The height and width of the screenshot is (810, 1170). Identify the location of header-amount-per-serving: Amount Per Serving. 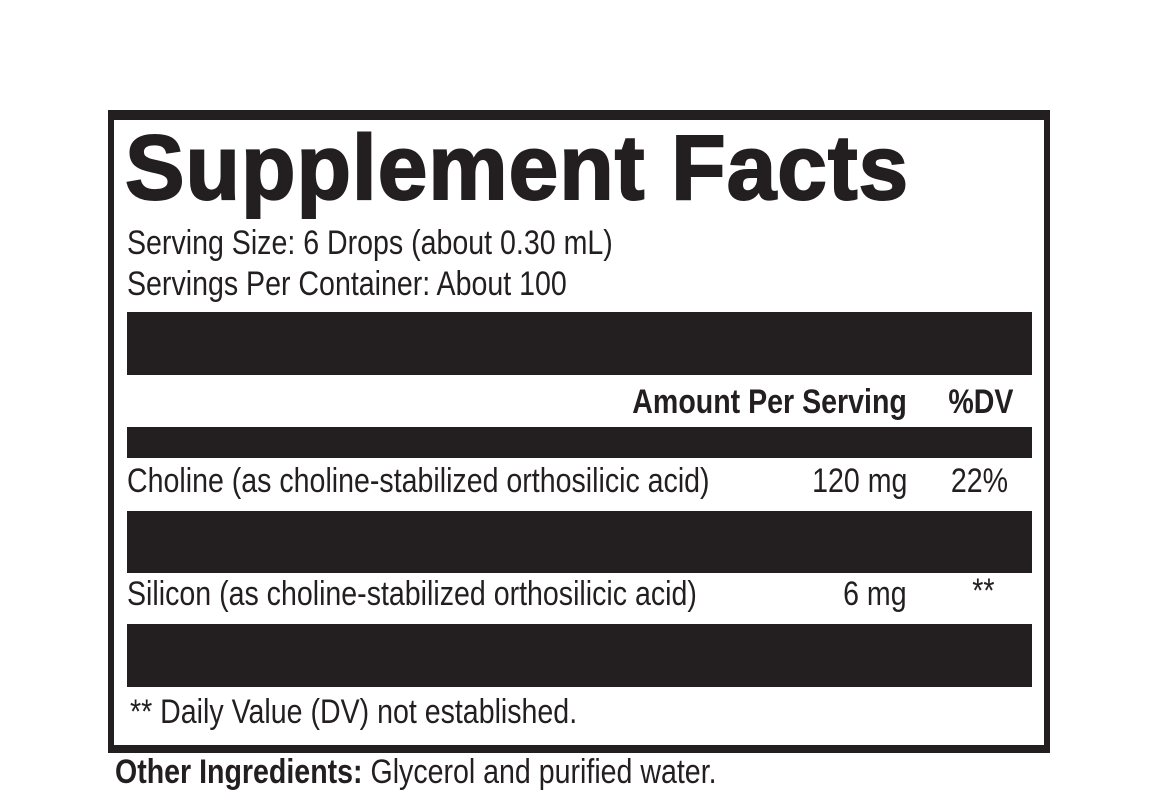
(769, 402).